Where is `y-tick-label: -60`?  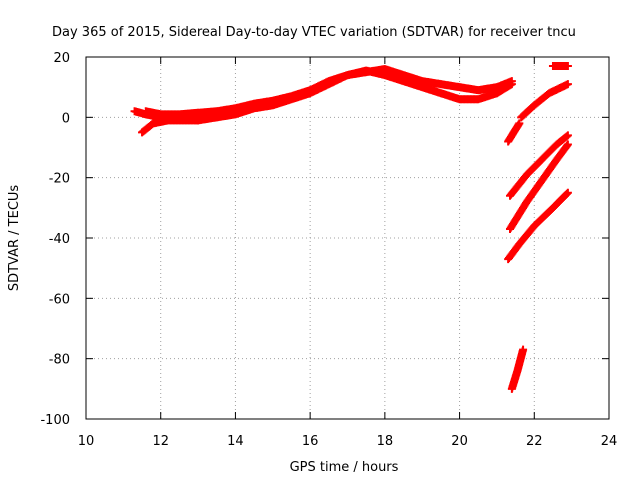
y-tick-label: -60 is located at coordinates (59, 299).